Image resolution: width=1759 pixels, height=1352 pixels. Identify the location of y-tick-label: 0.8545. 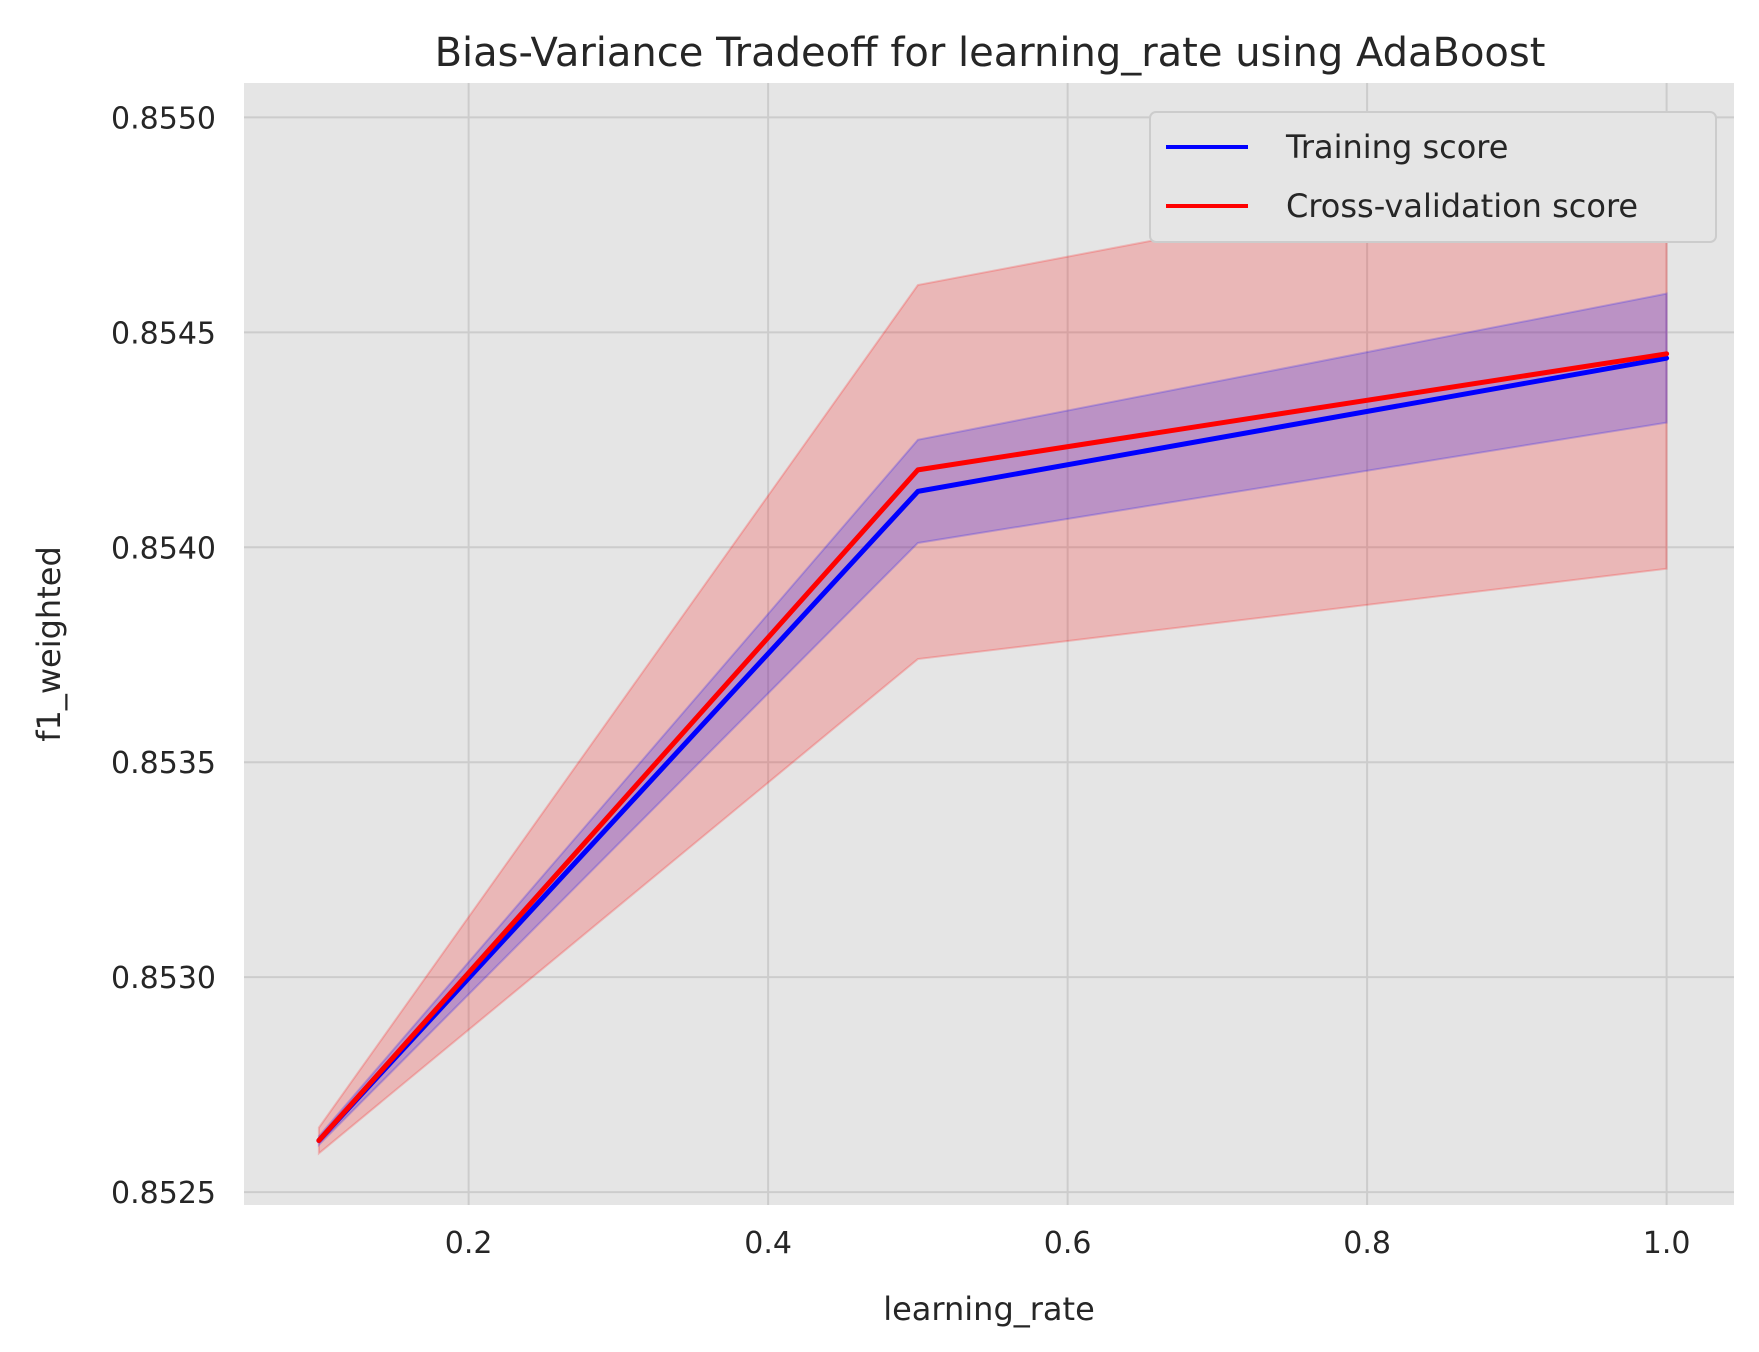
(163, 333).